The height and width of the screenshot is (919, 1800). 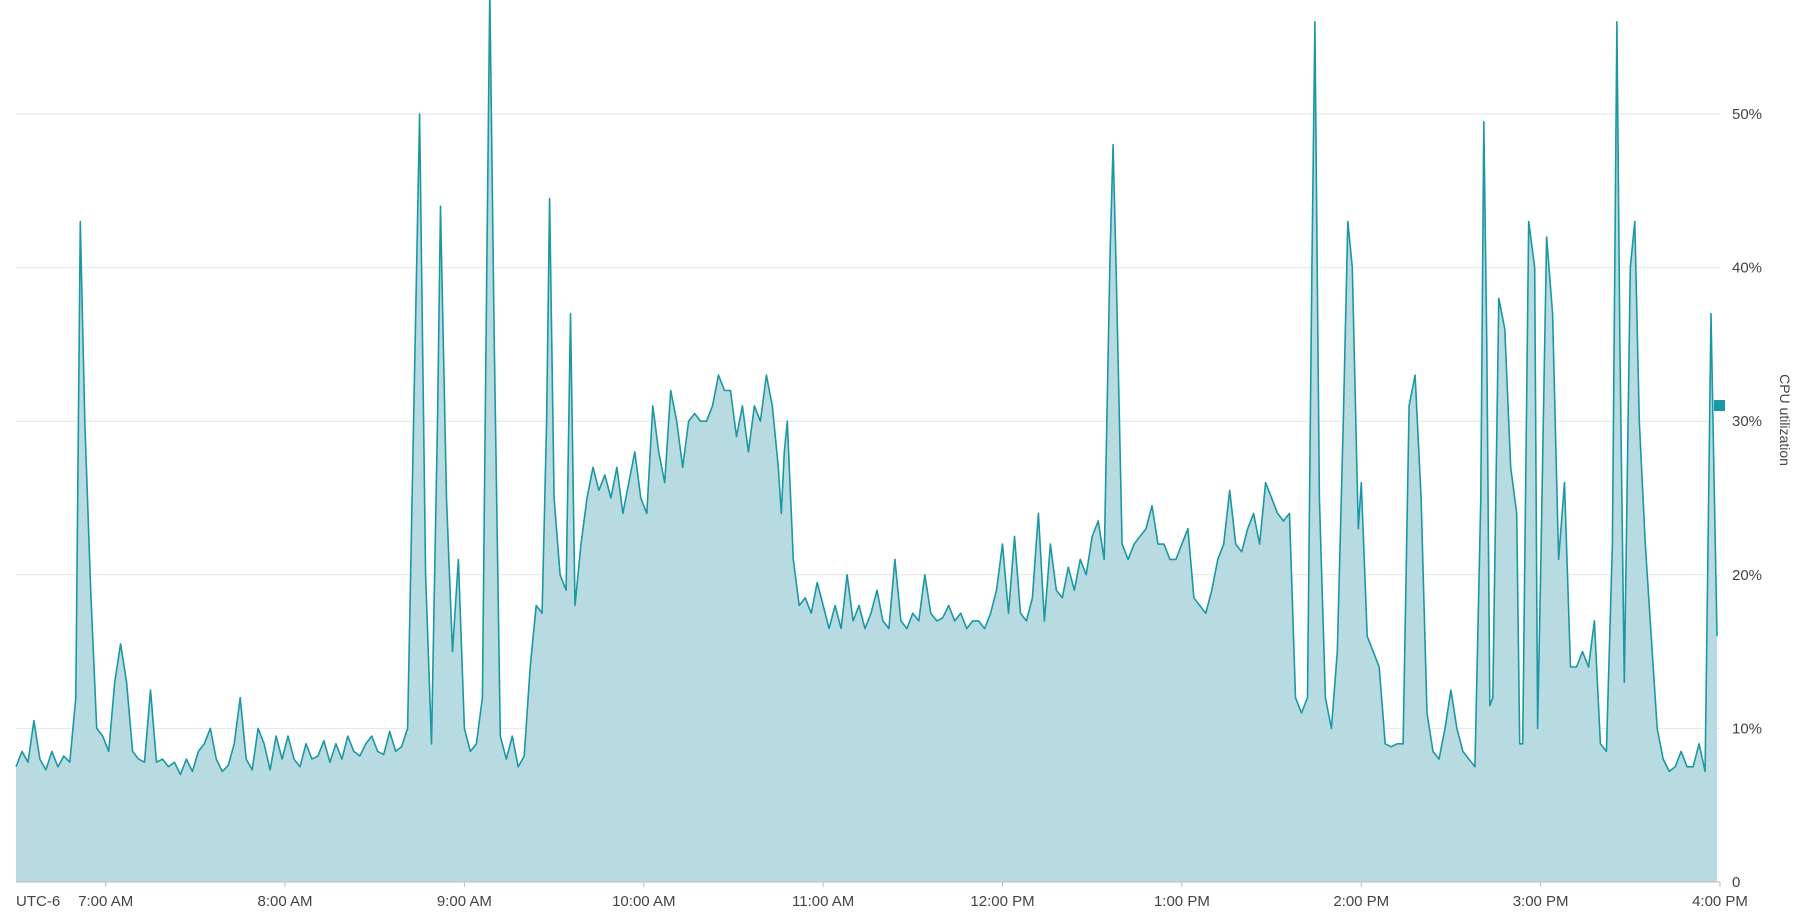 I want to click on x-tick-label: 12:00 PM, so click(x=1002, y=901).